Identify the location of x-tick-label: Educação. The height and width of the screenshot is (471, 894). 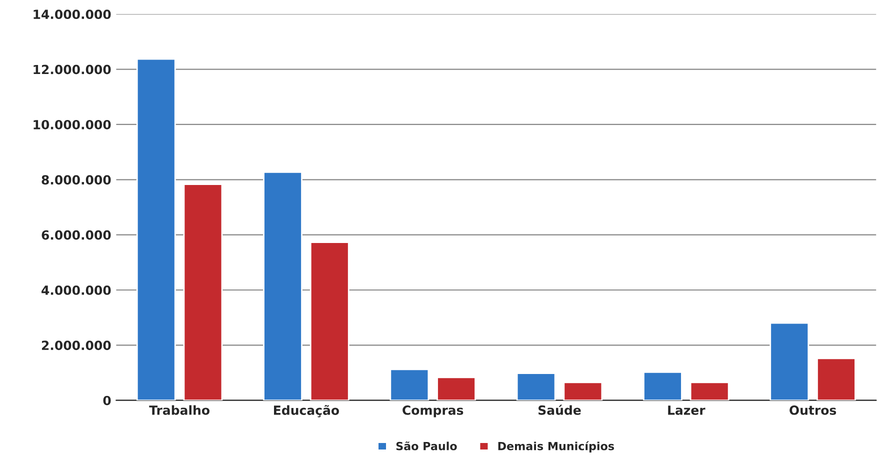
(306, 411).